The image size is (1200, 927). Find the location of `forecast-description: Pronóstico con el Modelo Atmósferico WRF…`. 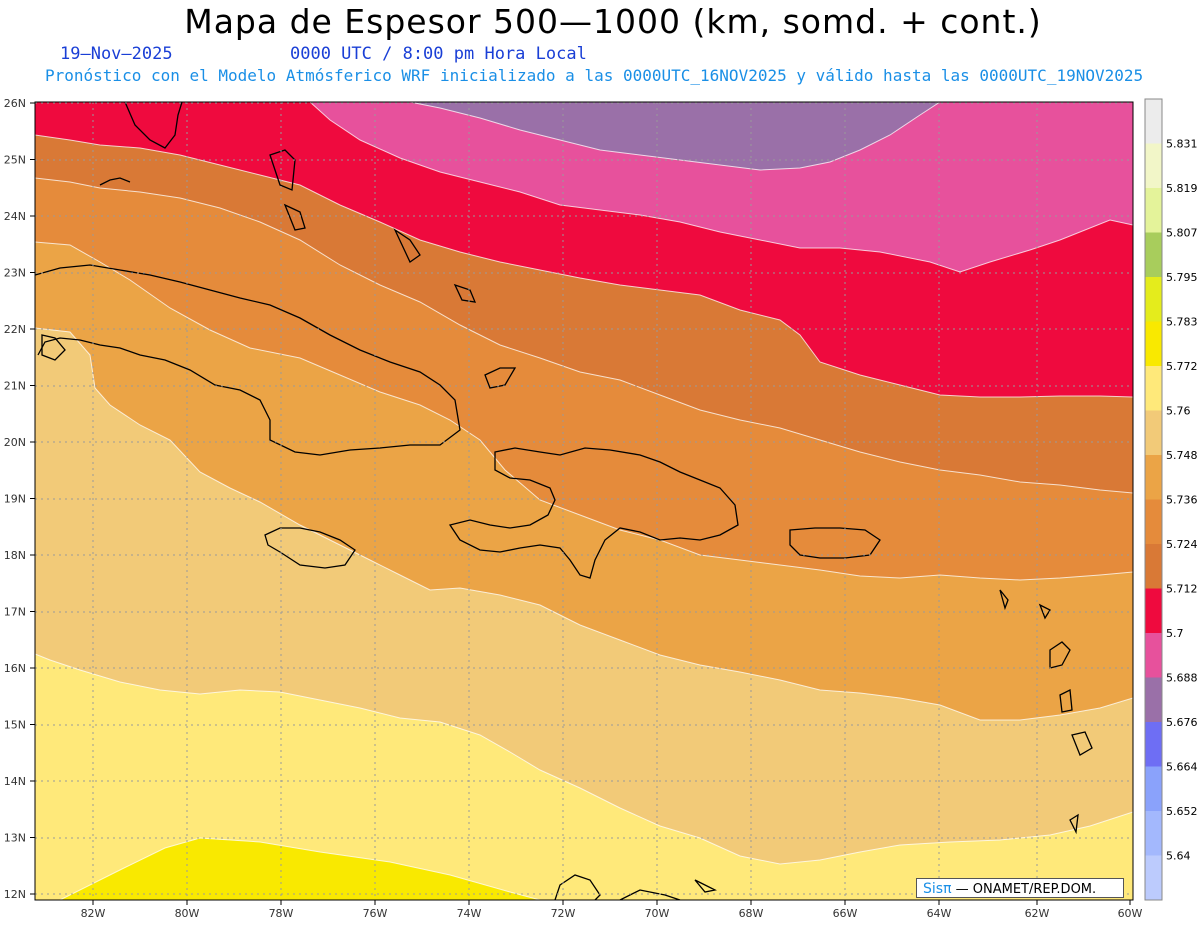

forecast-description: Pronóstico con el Modelo Atmósferico WRF… is located at coordinates (594, 75).